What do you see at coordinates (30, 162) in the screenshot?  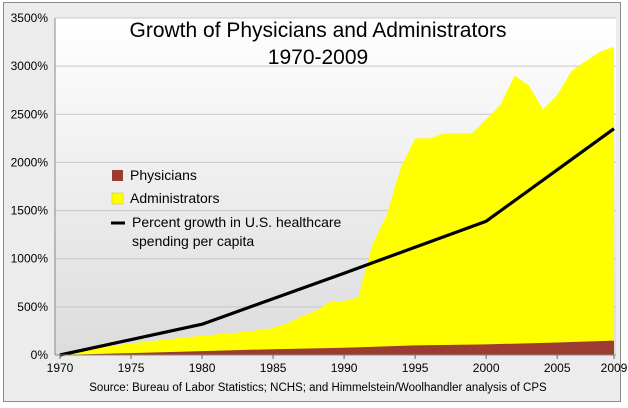 I see `y-tick-label: 2000%` at bounding box center [30, 162].